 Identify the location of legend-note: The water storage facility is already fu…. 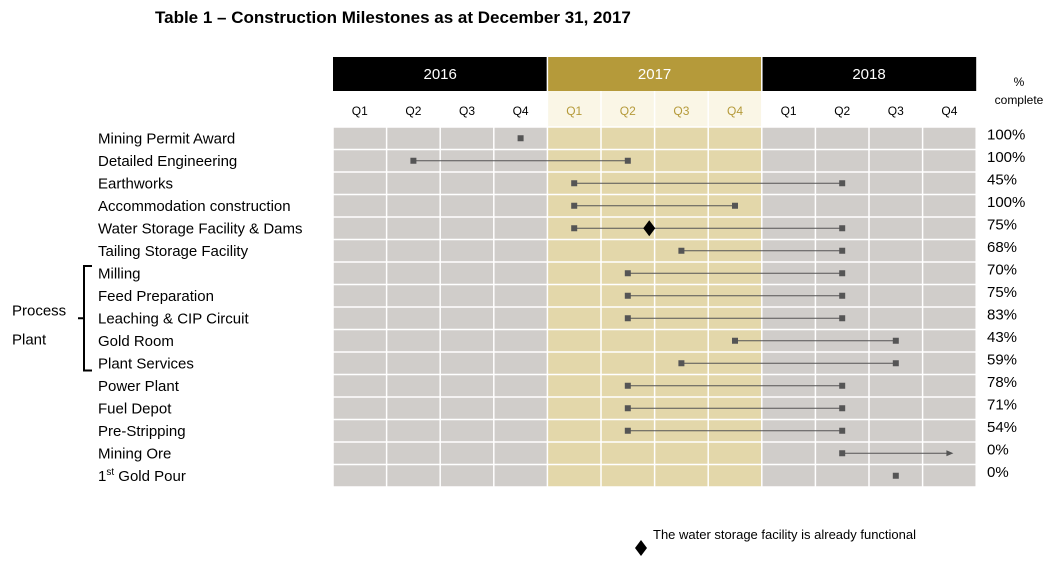
(784, 534).